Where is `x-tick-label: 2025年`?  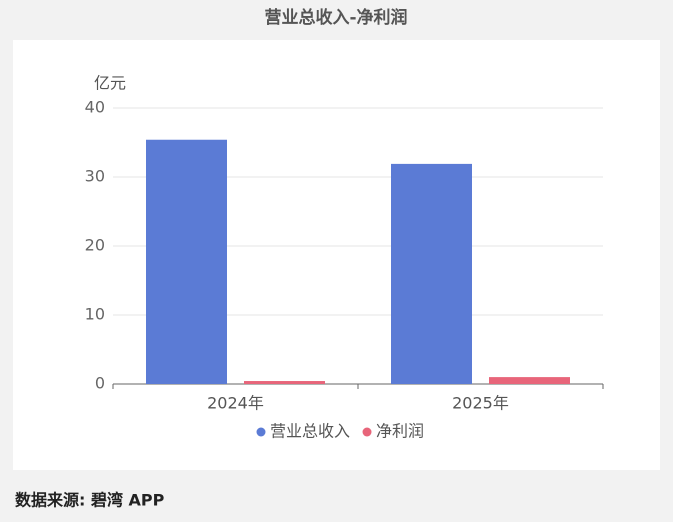 x-tick-label: 2025年 is located at coordinates (480, 403).